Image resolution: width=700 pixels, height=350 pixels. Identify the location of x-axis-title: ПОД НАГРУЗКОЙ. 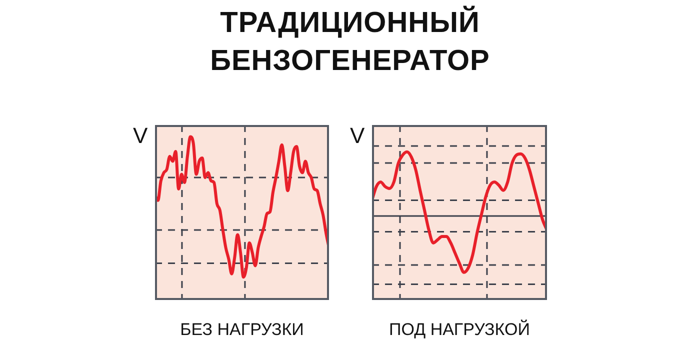
(459, 330).